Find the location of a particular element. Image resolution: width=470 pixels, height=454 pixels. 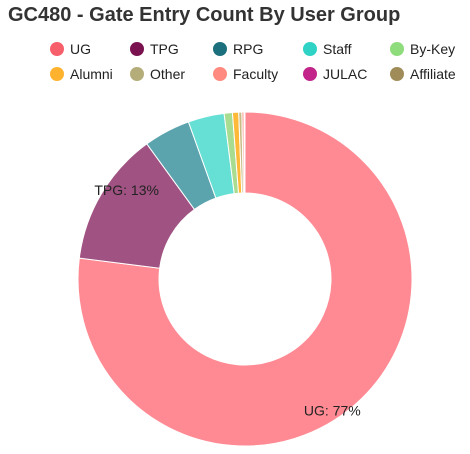

data-label-tpg: TPG: 13% is located at coordinates (126, 190).